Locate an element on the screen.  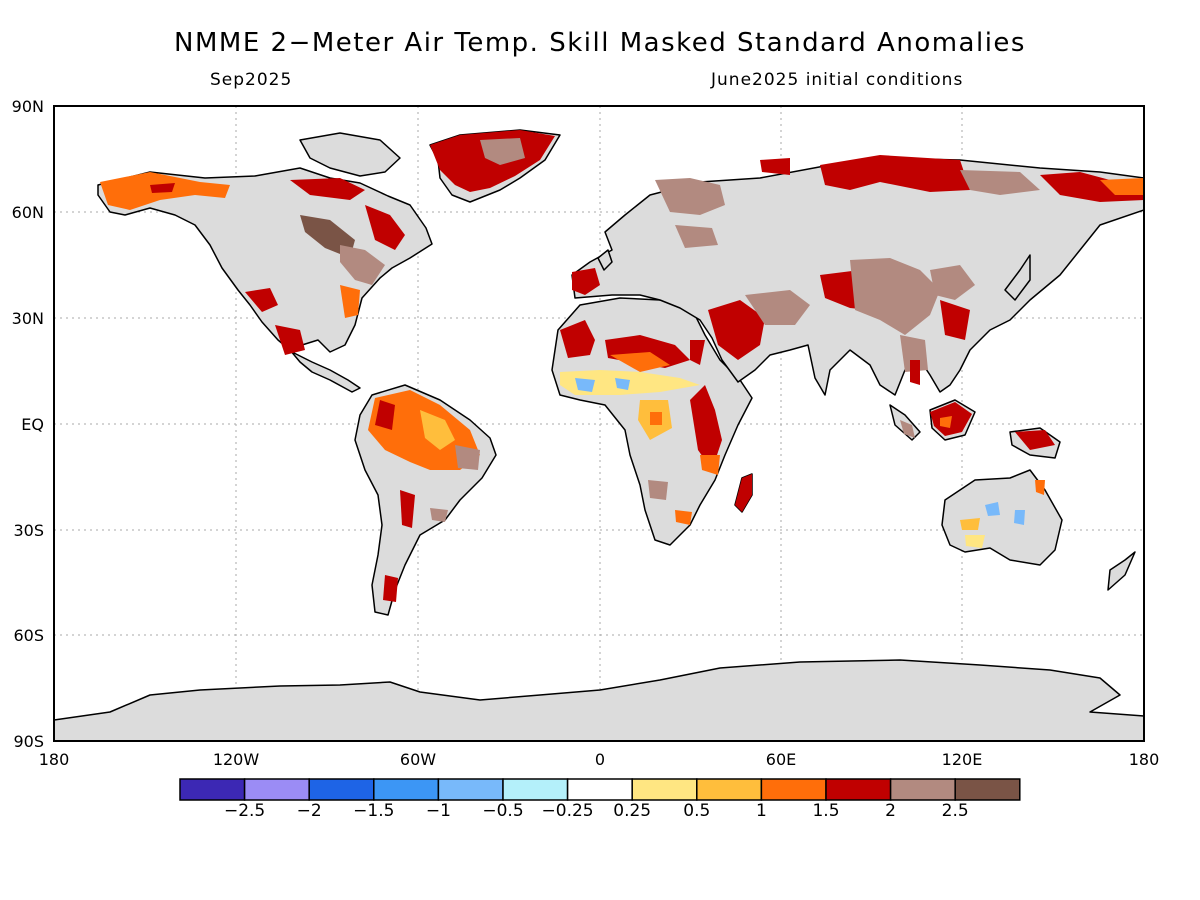
x-tick-60e: 60E is located at coordinates (781, 759).